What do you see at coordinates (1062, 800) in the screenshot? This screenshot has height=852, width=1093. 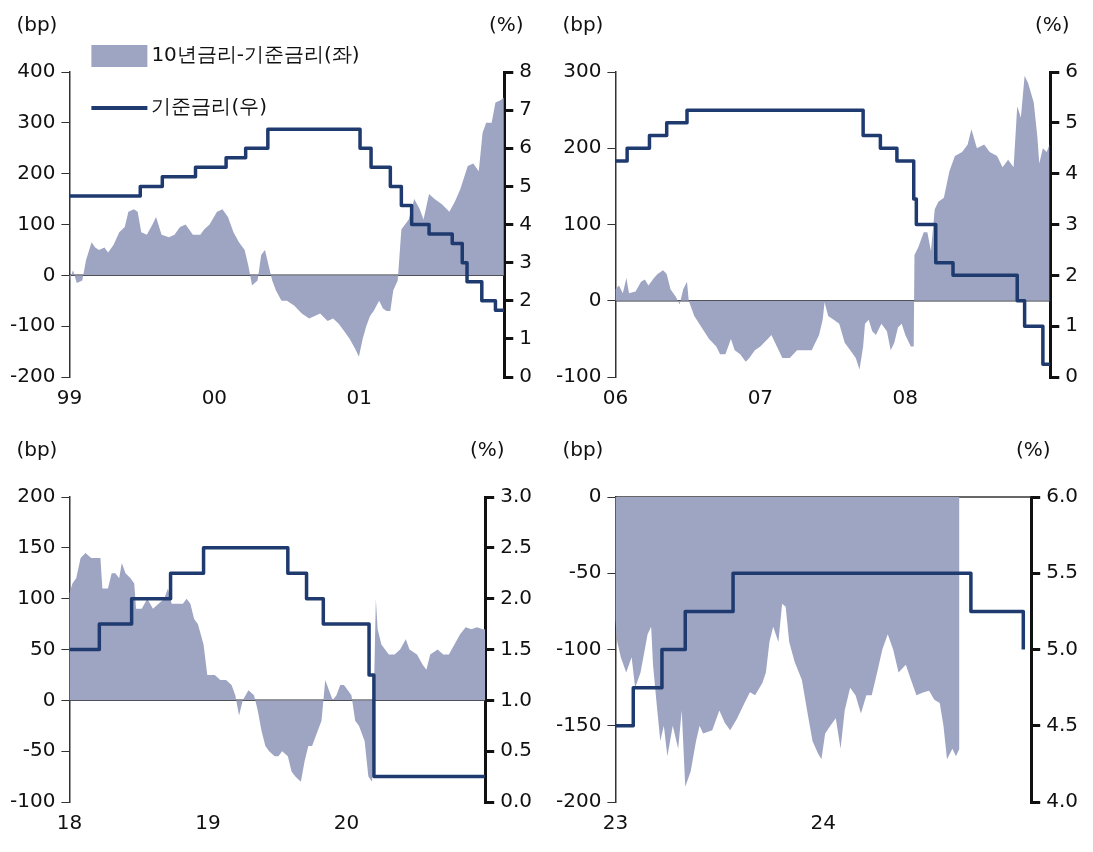 I see `y2-tick-label: 4.0` at bounding box center [1062, 800].